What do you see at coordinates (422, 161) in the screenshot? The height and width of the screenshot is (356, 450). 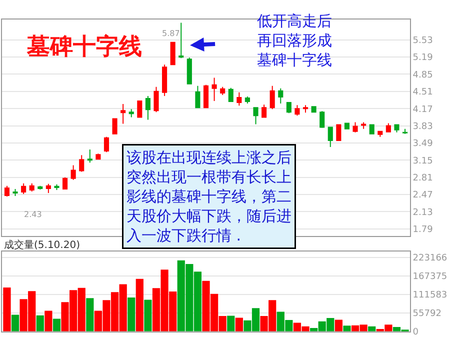 I see `y-tick-label: 3.15` at bounding box center [422, 161].